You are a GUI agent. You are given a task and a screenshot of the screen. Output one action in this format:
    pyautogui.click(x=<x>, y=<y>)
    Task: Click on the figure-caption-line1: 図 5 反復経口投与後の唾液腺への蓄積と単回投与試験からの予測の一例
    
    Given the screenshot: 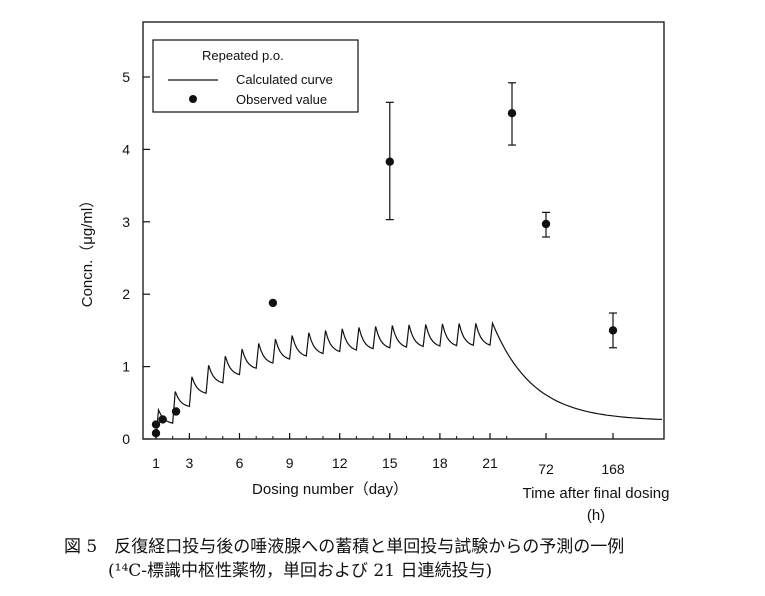 What is the action you would take?
    pyautogui.click(x=344, y=547)
    